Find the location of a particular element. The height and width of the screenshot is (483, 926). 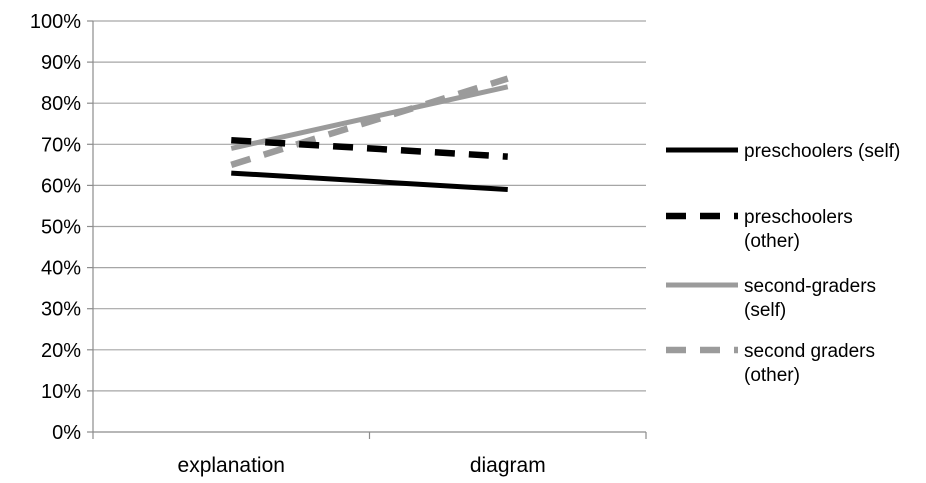

legend-label-3: (self) is located at coordinates (765, 310).